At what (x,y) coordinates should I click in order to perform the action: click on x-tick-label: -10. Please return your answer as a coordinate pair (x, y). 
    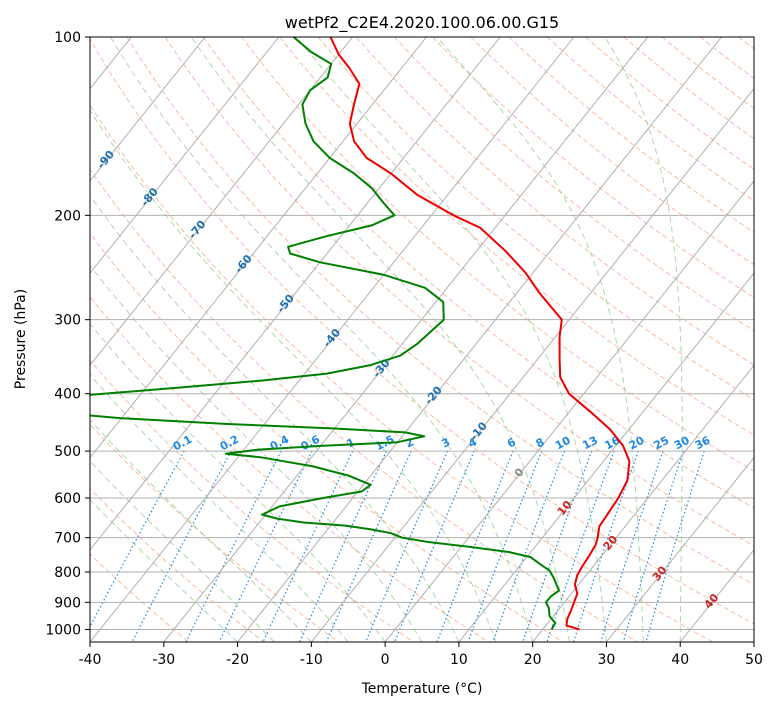
    Looking at the image, I should click on (311, 660).